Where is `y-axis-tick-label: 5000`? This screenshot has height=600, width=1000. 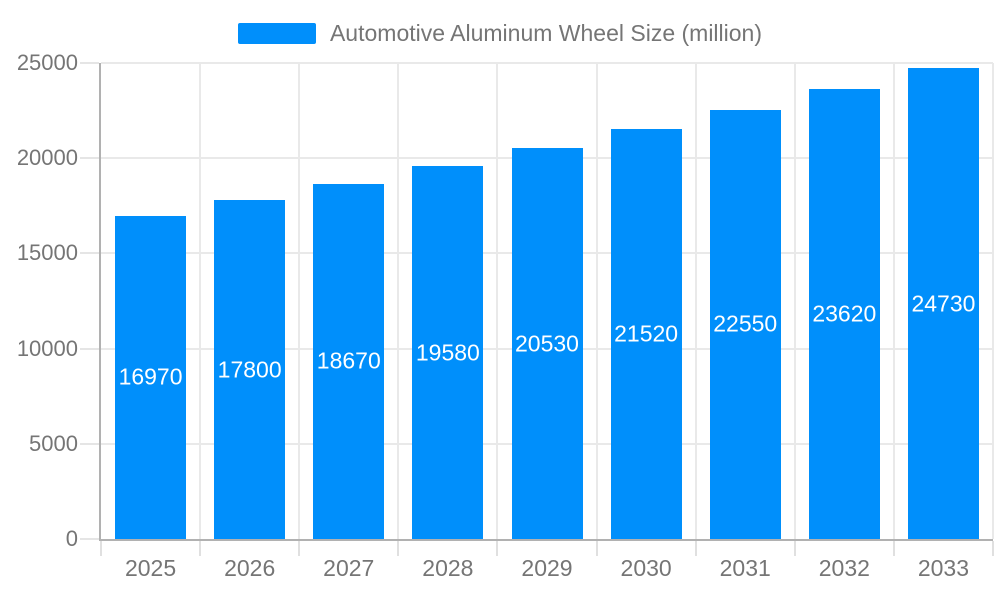 y-axis-tick-label: 5000 is located at coordinates (53, 443).